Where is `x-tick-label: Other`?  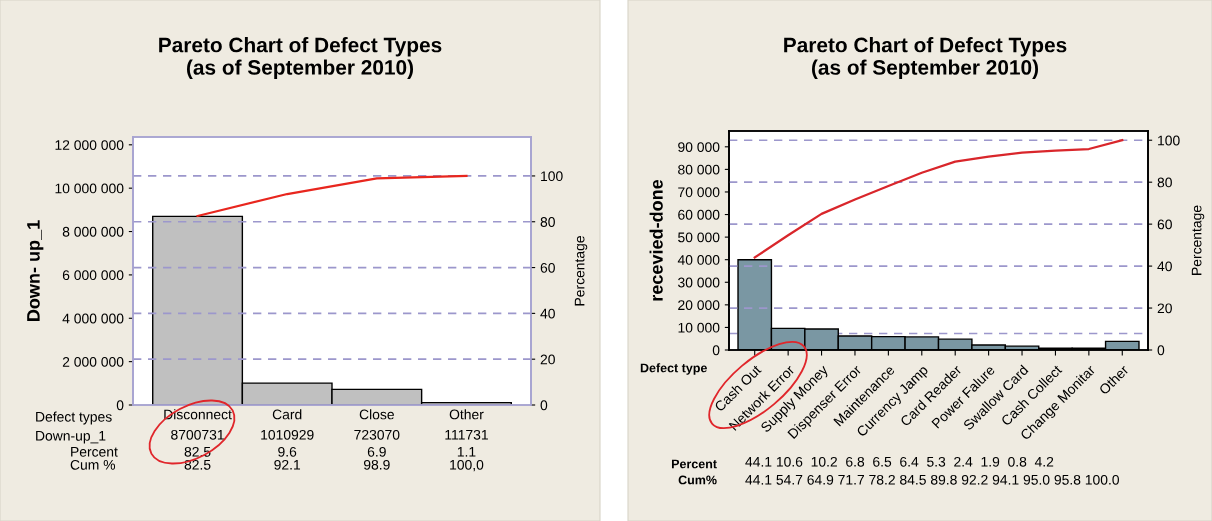
x-tick-label: Other is located at coordinates (466, 414).